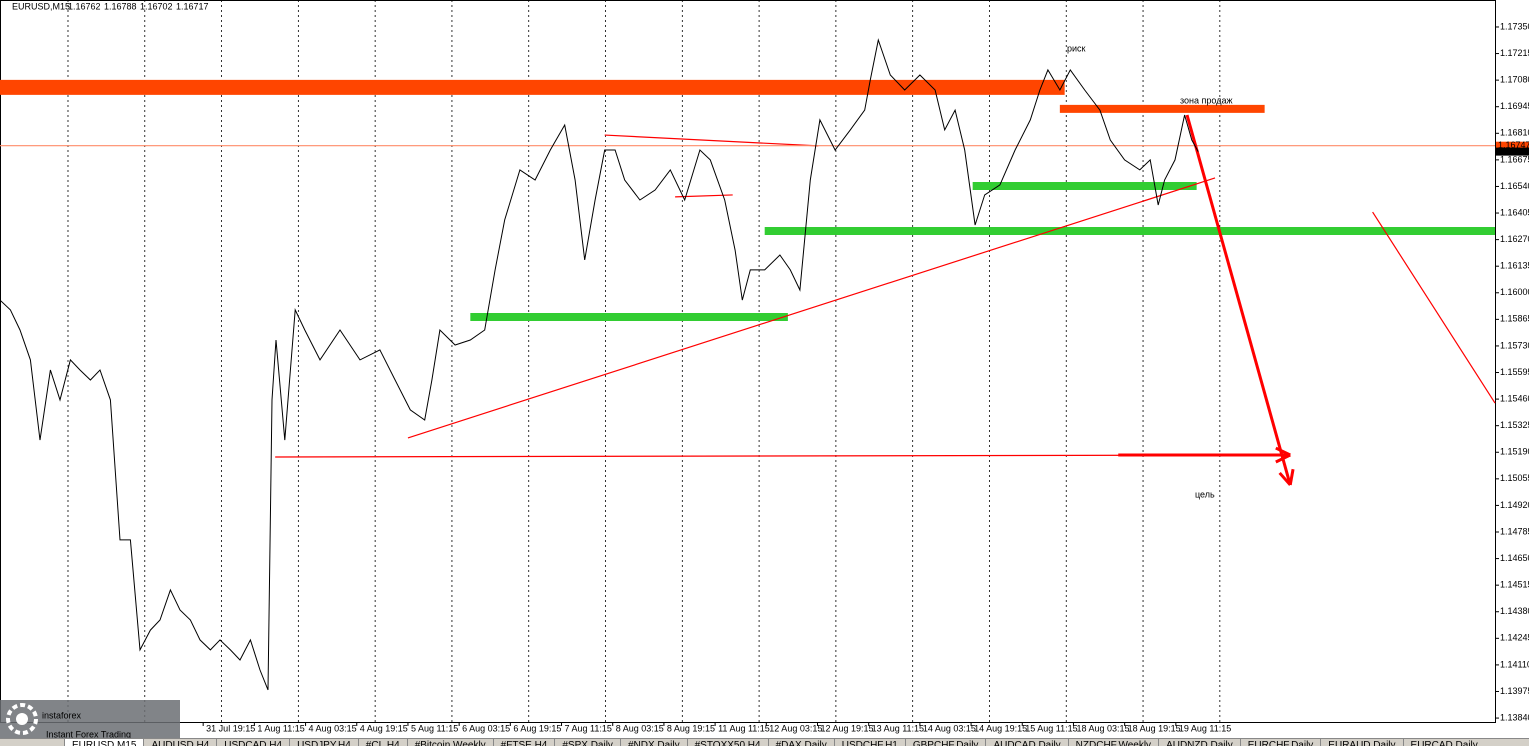 The image size is (1529, 746). What do you see at coordinates (449, 742) in the screenshot?
I see `tab: #Bitcoin,Weekly` at bounding box center [449, 742].